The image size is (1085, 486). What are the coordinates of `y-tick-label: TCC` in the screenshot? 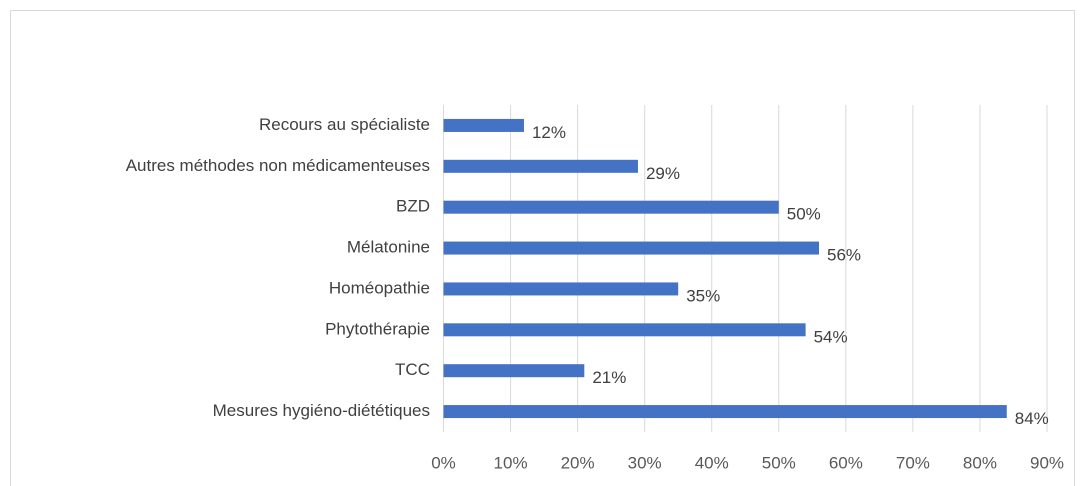 It's located at (412, 369).